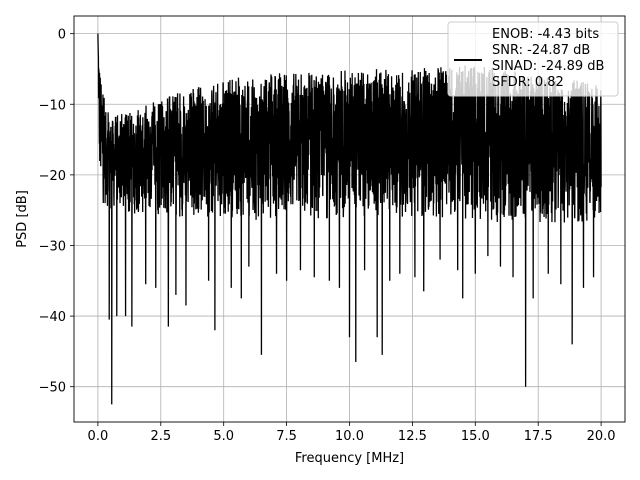 The image size is (640, 480). What do you see at coordinates (52, 388) in the screenshot?
I see `y-tick-label: −50` at bounding box center [52, 388].